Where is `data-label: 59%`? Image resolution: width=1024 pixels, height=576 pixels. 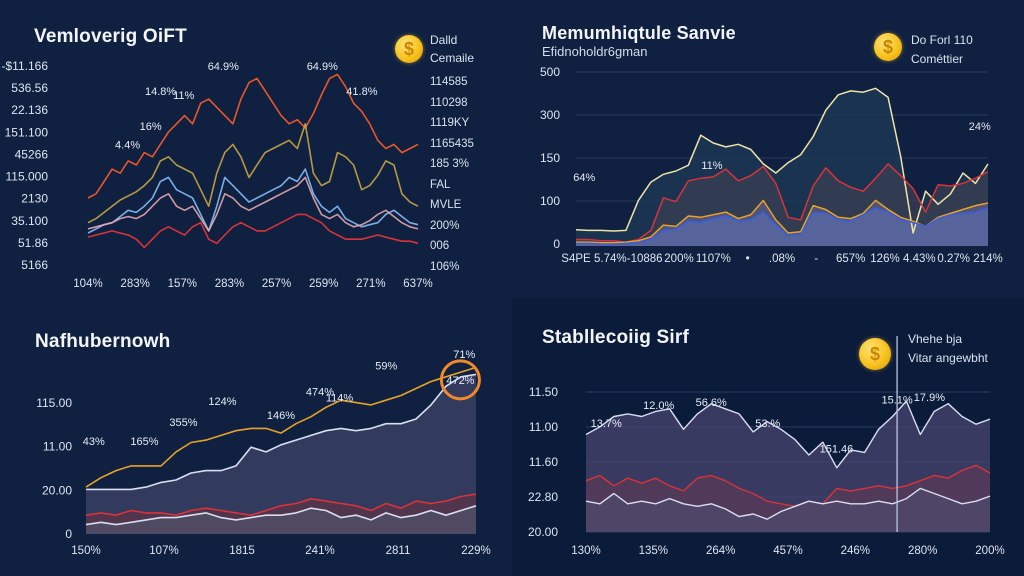 data-label: 59% is located at coordinates (386, 367).